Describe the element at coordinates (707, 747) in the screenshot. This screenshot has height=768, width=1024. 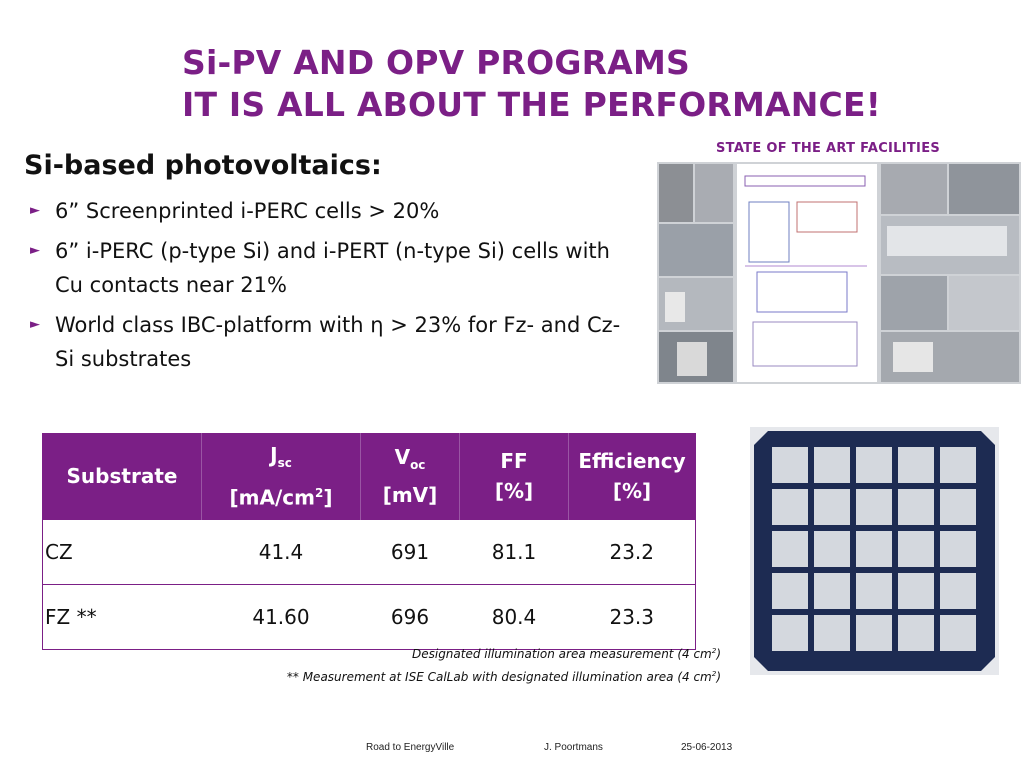
I see `footer-date: 25-06-2013` at that location.